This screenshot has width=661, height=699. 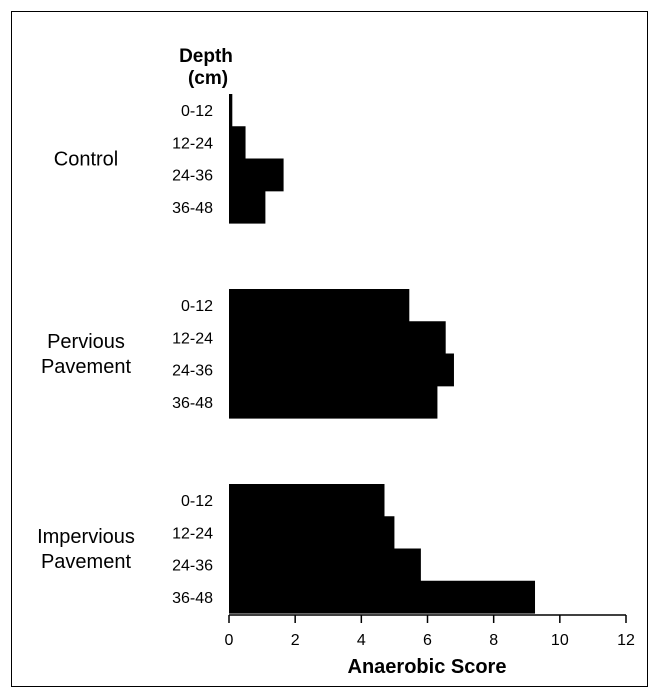 I want to click on group-label: Impervious, so click(x=86, y=537).